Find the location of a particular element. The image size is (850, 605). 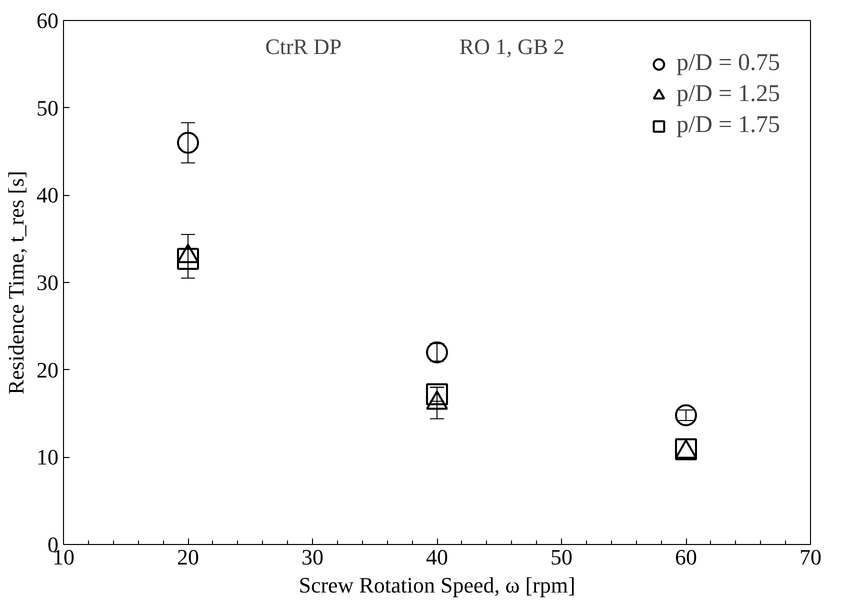

x-tick-label: 40 is located at coordinates (437, 557).